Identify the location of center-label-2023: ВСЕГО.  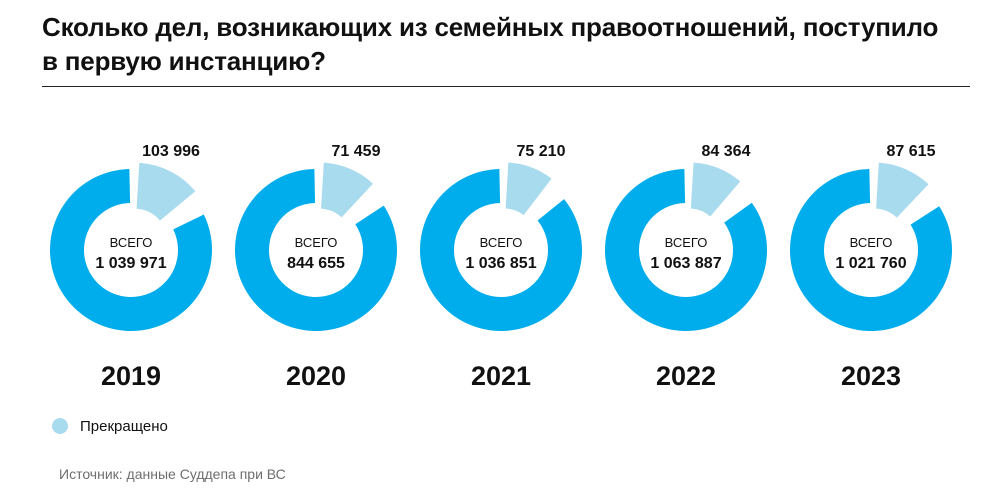
(871, 242).